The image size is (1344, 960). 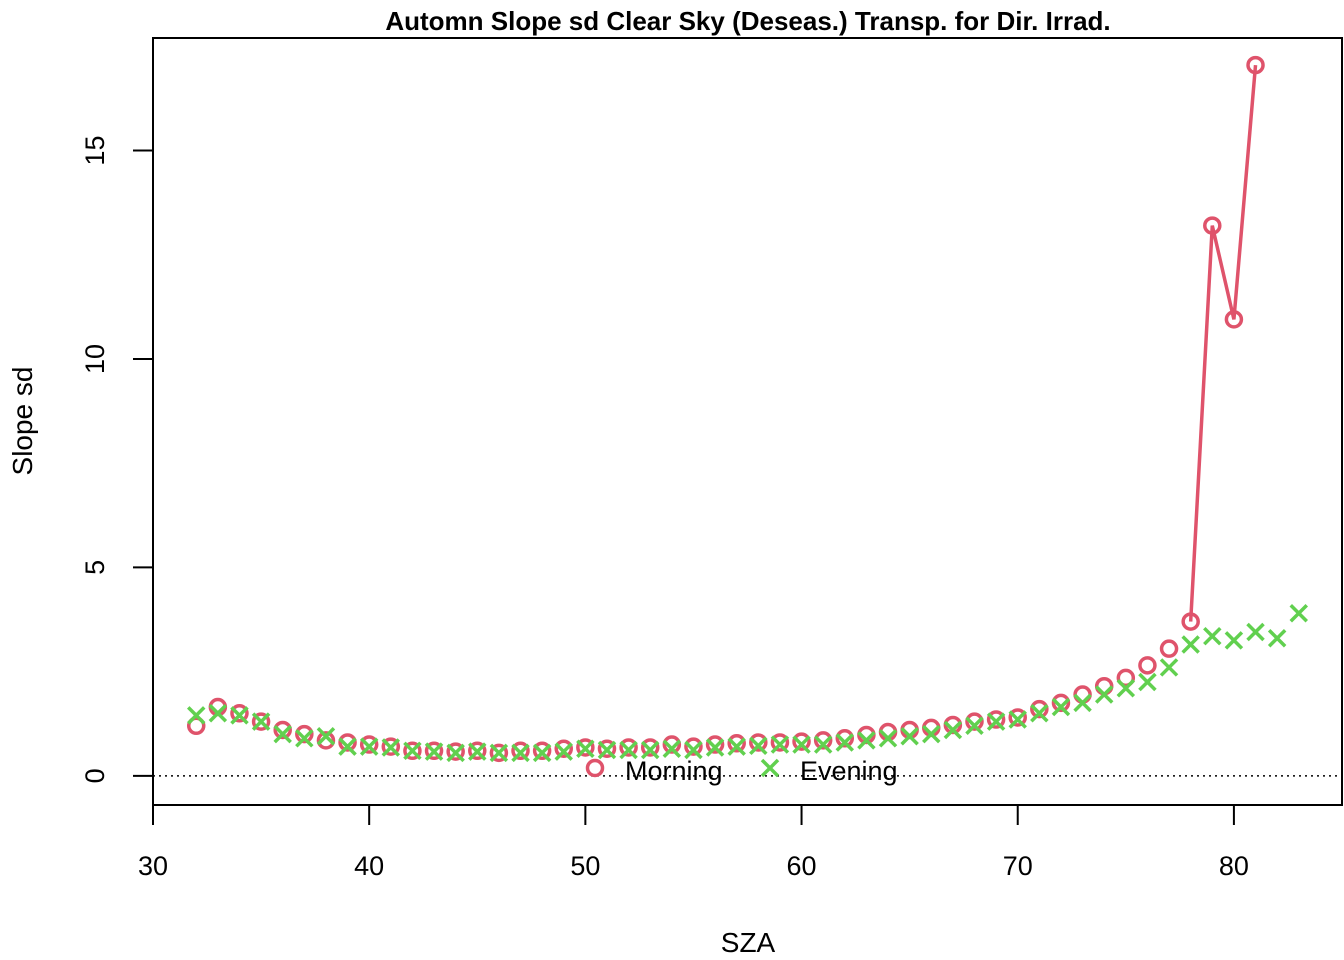 What do you see at coordinates (117, 459) in the screenshot?
I see `y-axis: 0 5 10 15` at bounding box center [117, 459].